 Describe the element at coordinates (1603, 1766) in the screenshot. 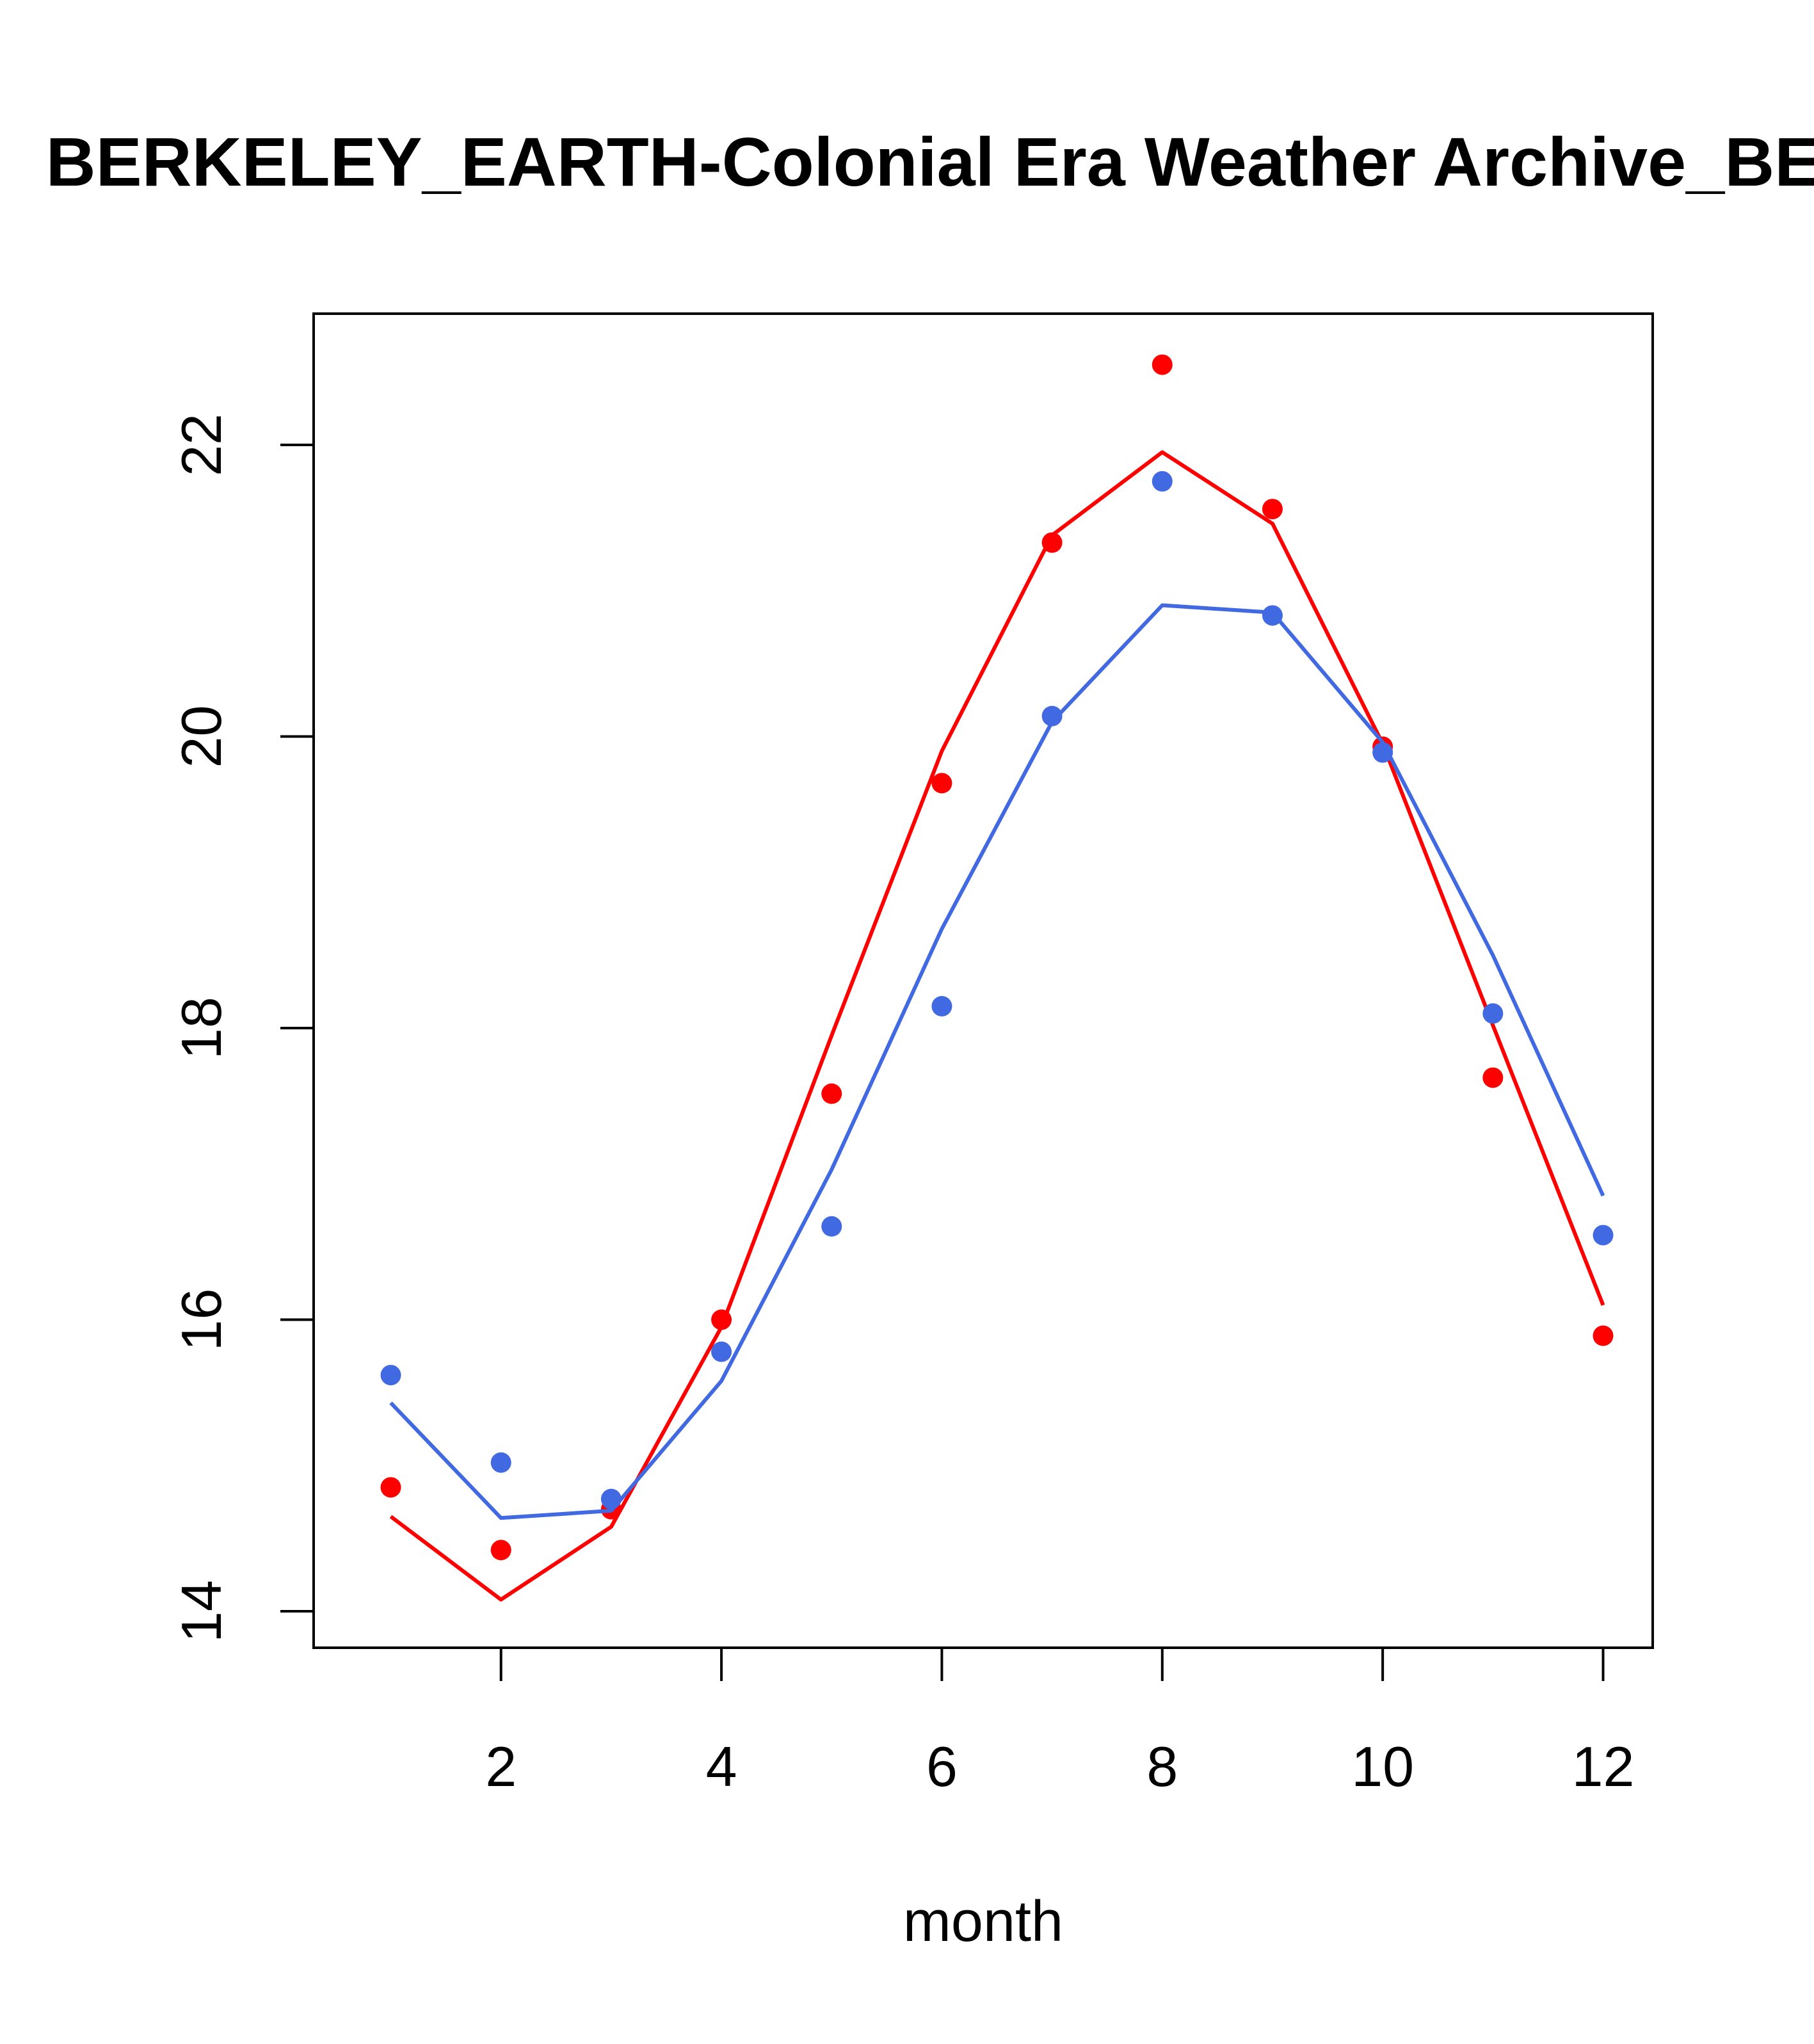

I see `x-tick-label: 12` at that location.